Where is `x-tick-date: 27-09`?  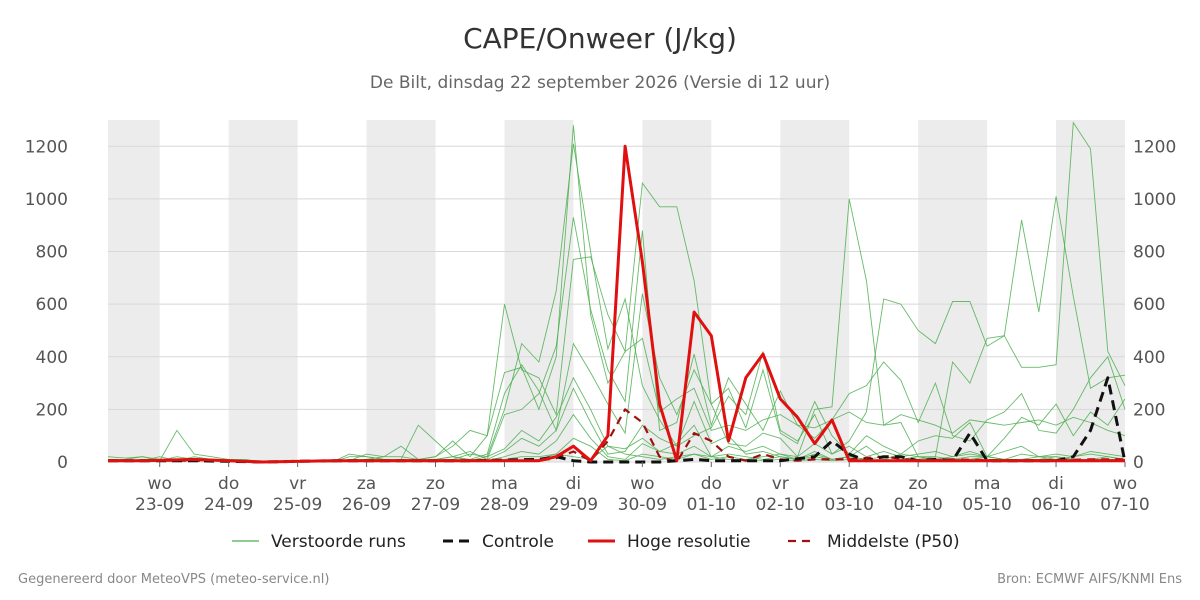 x-tick-date: 27-09 is located at coordinates (435, 505).